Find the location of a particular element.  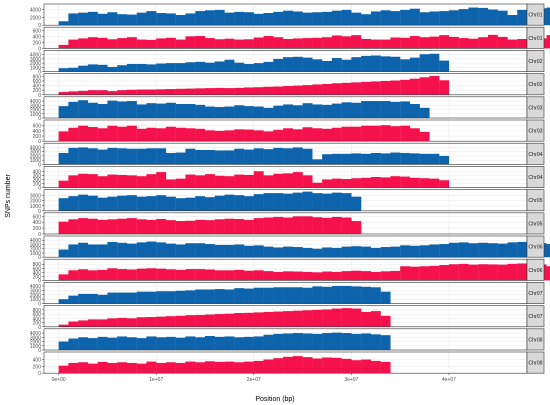

x-tick-label: 2e+07 is located at coordinates (254, 380).